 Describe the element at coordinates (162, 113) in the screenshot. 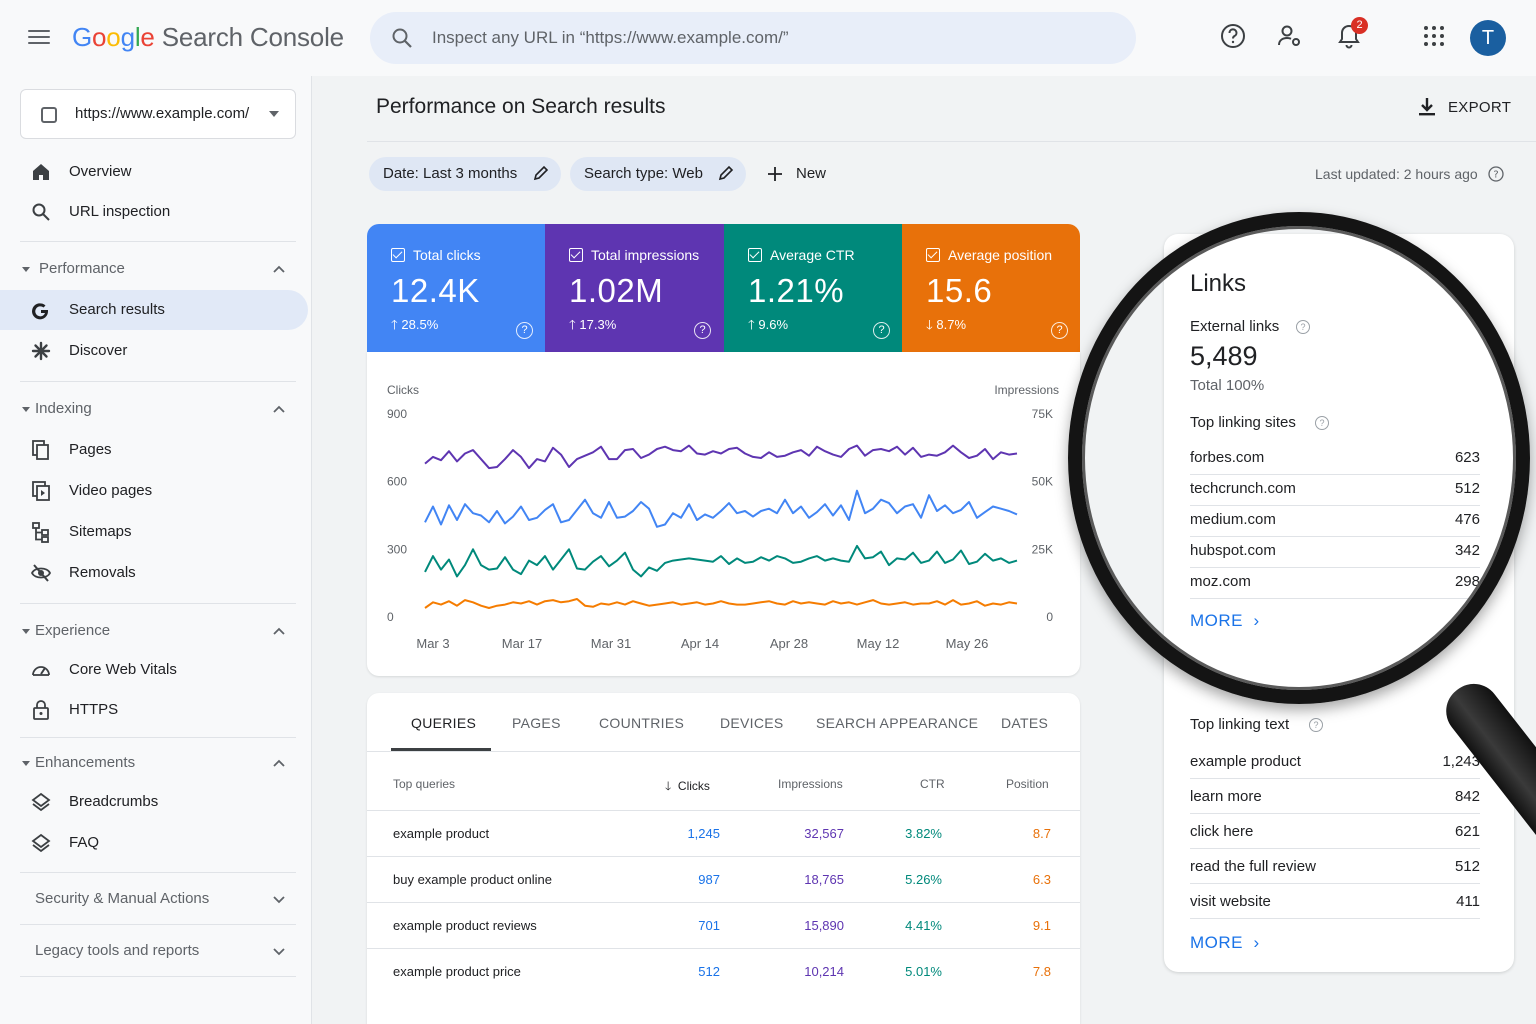

I see `property-url: https://www.example.com/` at that location.